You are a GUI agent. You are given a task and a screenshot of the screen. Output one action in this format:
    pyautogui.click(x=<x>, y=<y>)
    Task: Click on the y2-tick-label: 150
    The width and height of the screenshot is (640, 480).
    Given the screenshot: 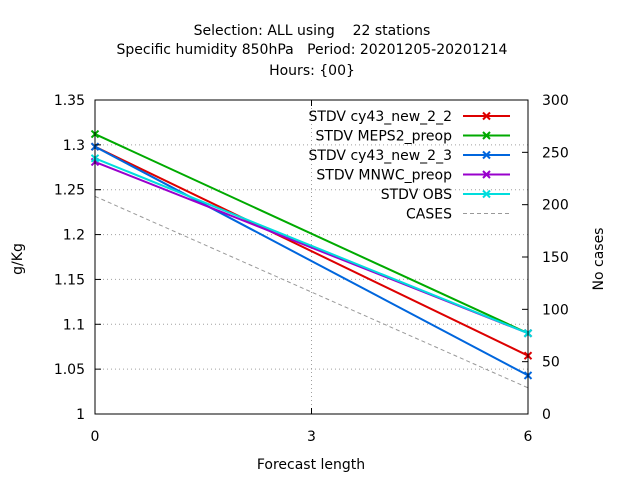 What is the action you would take?
    pyautogui.click(x=555, y=258)
    